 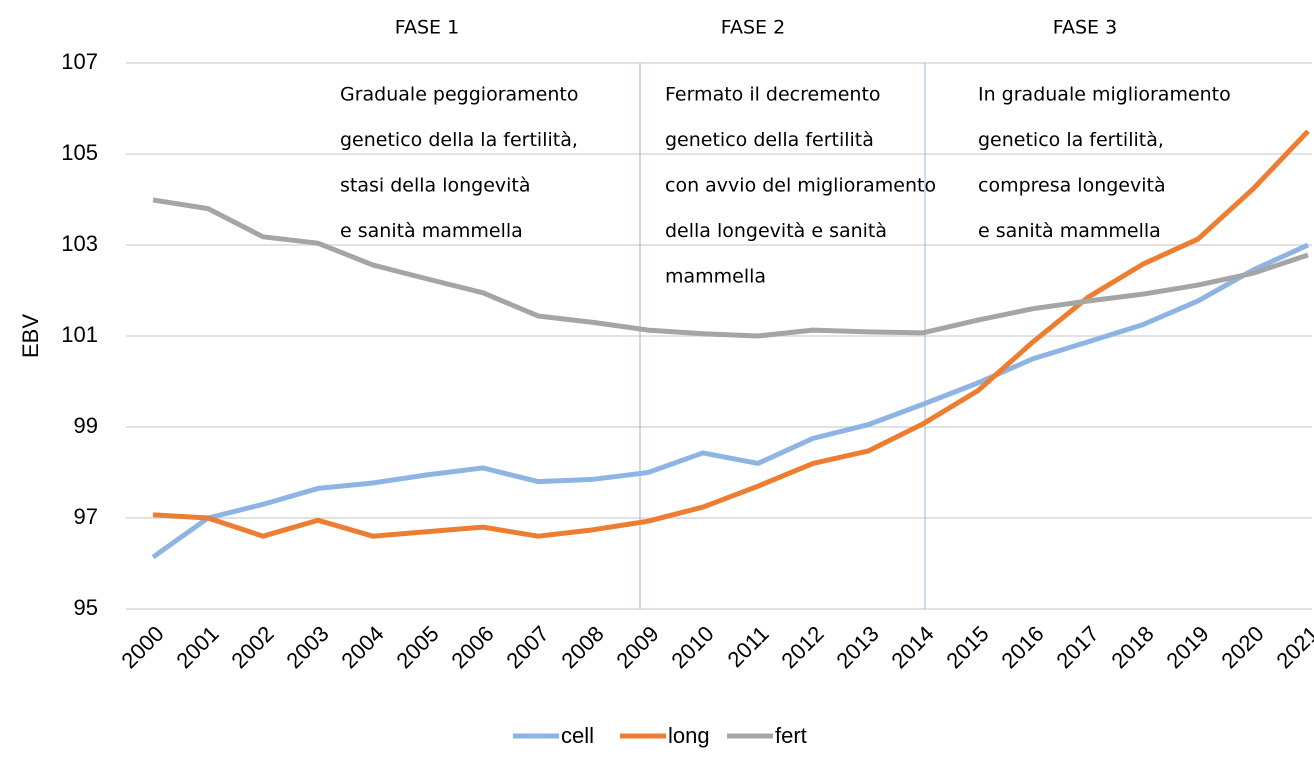 I want to click on x-tick-label: 2007, so click(x=527, y=647).